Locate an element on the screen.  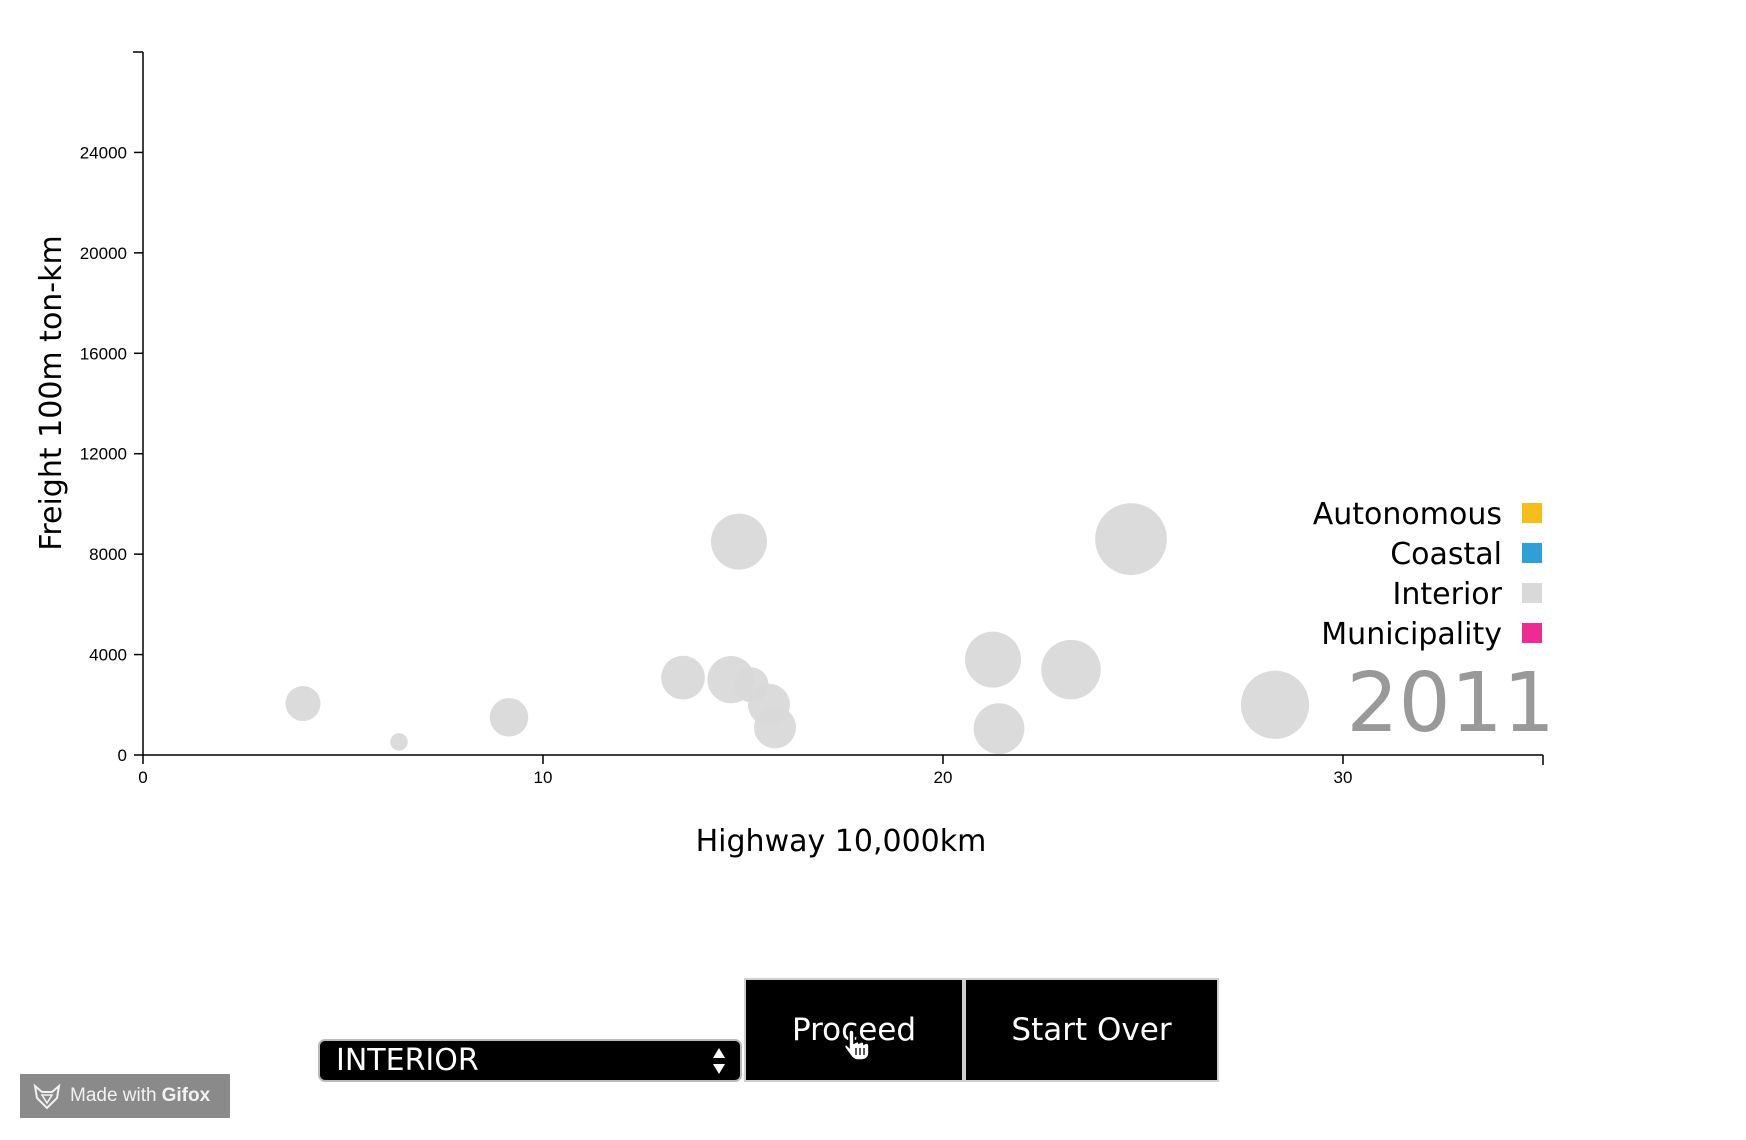
x-tick-label: 0 is located at coordinates (142, 777).